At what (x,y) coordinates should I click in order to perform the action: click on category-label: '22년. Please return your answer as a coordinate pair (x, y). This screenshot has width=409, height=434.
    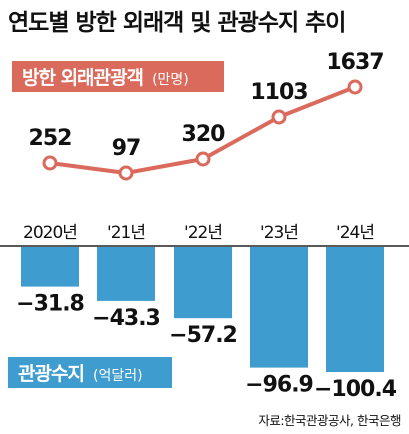
    Looking at the image, I should click on (203, 233).